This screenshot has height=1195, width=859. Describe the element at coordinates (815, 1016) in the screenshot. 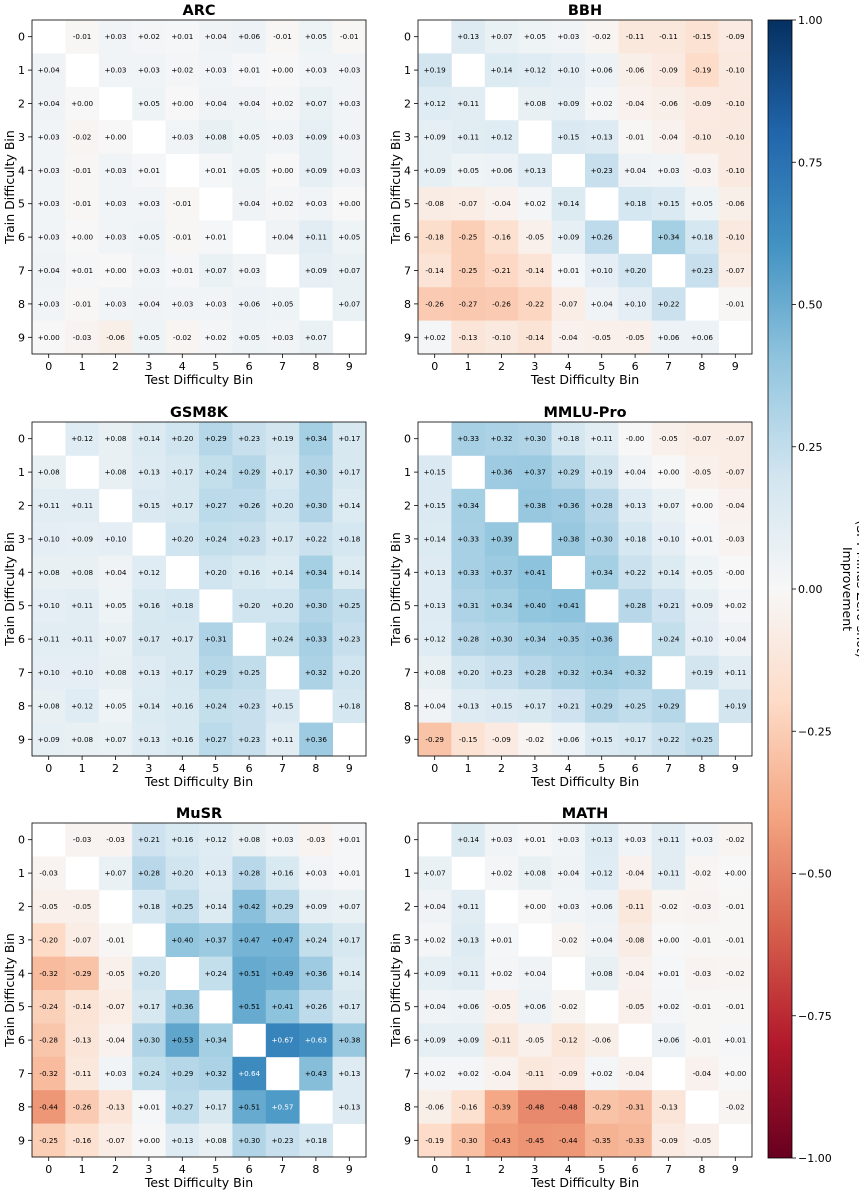

I see `colorbar-tick-label: −0.75` at that location.